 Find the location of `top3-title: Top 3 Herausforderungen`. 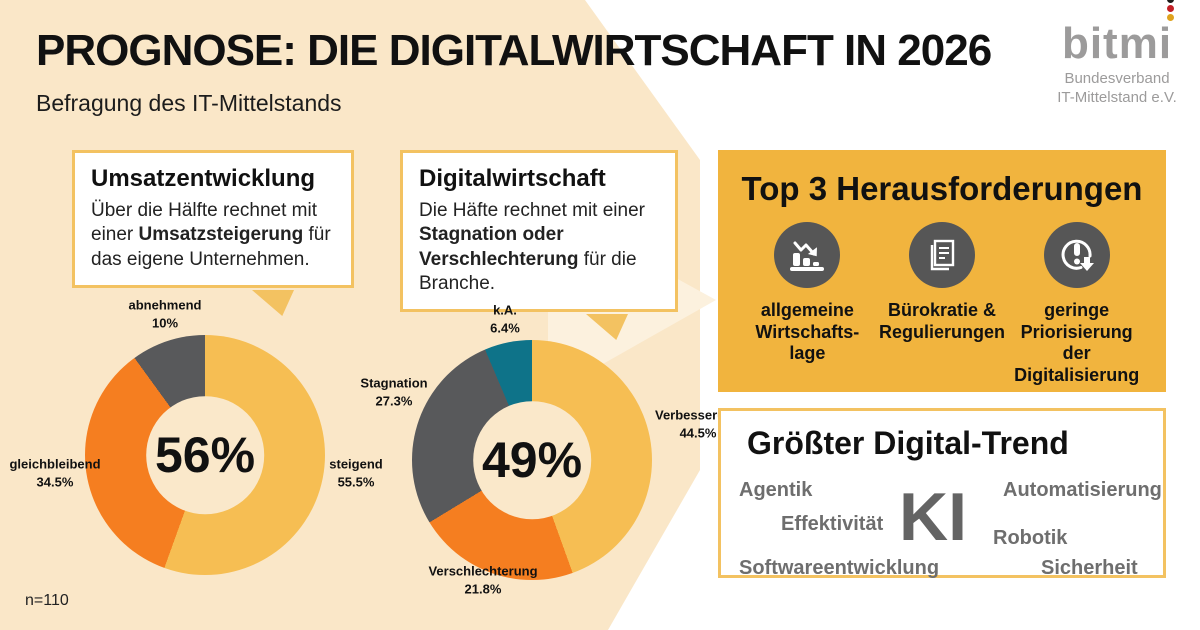

top3-title: Top 3 Herausforderungen is located at coordinates (942, 188).